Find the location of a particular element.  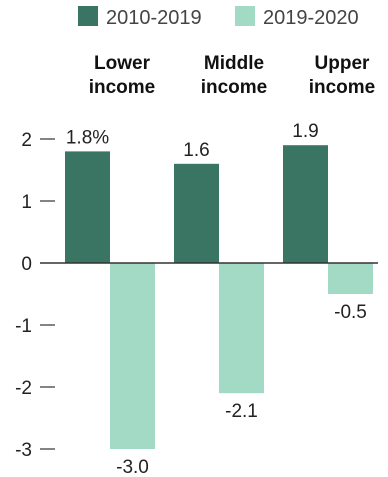

data-label-1-series-0: 1.6 is located at coordinates (196, 150).